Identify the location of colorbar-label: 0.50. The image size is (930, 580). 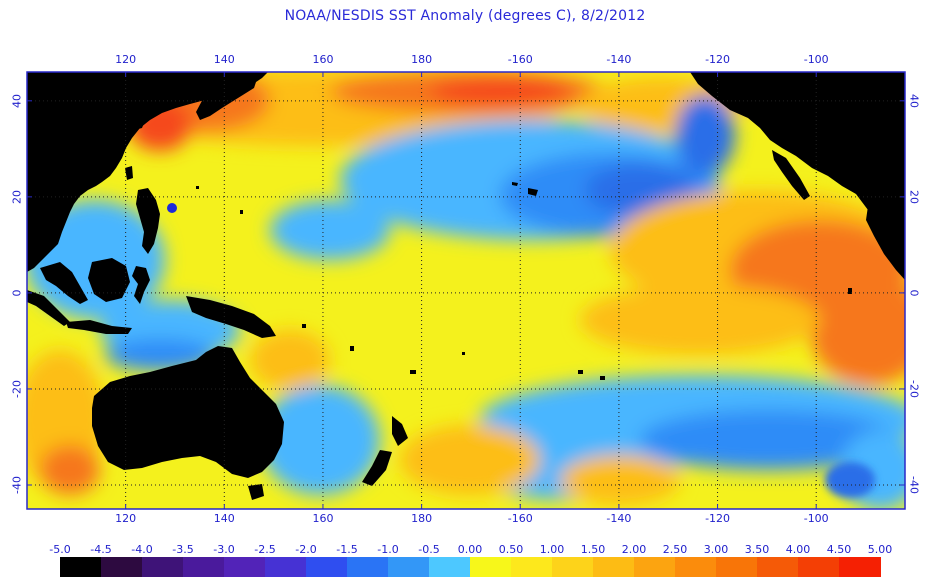
(511, 549).